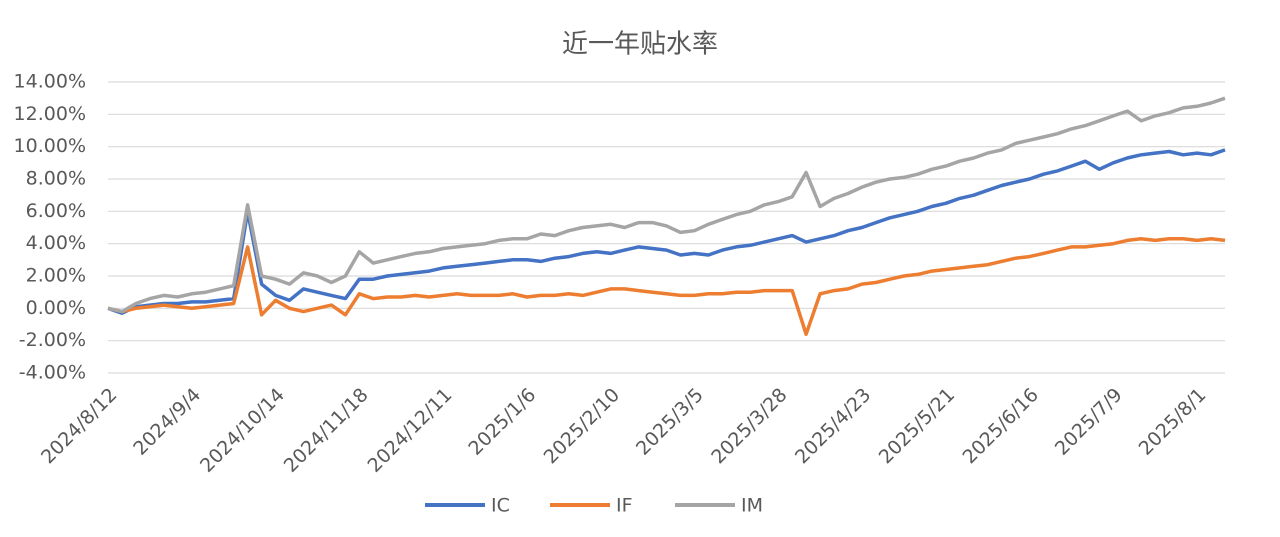 This screenshot has height=537, width=1280. I want to click on y-tick-label: 2.00%, so click(56, 276).